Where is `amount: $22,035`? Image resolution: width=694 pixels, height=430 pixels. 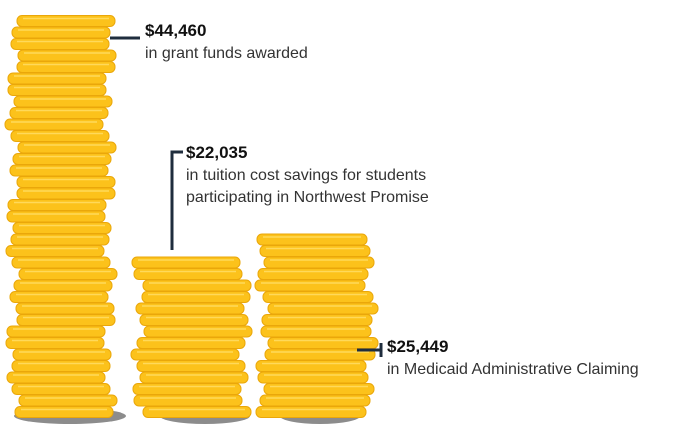
amount: $22,035 is located at coordinates (216, 152).